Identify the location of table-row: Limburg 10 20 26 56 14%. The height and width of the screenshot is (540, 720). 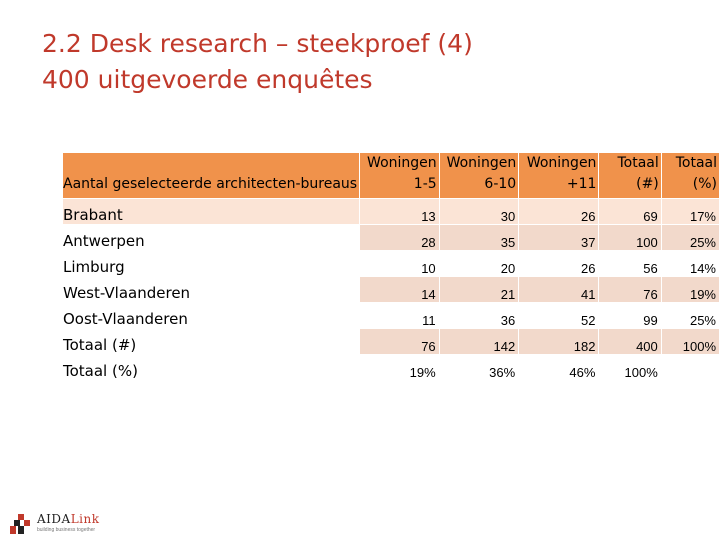
(391, 263).